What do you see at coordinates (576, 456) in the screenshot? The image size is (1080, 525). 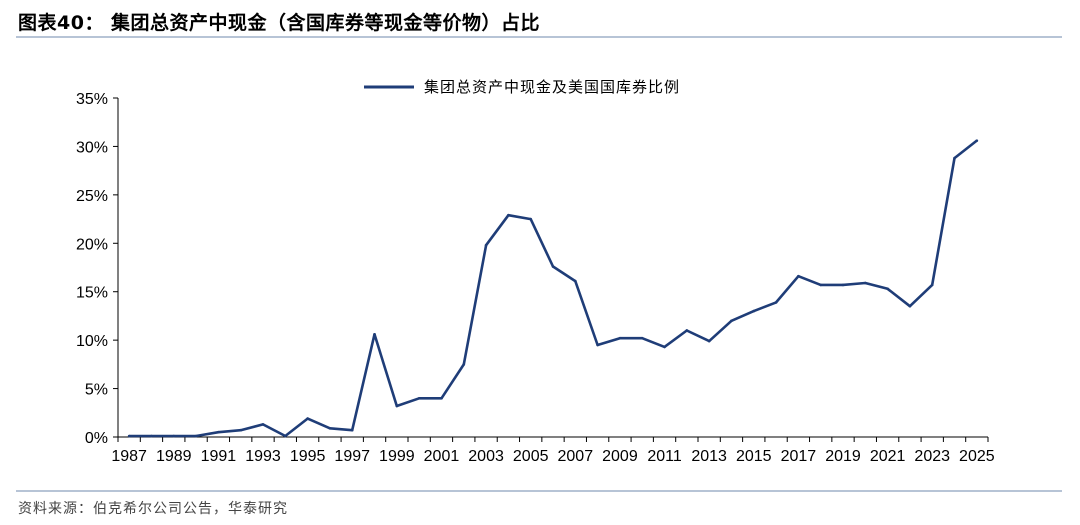 I see `x-tick-label: 2007` at bounding box center [576, 456].